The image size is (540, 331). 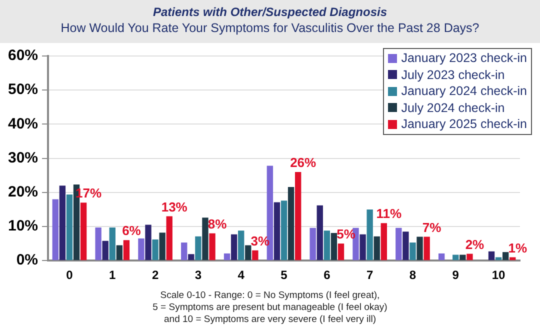 I want to click on x-tick-label: 8, so click(x=412, y=275).